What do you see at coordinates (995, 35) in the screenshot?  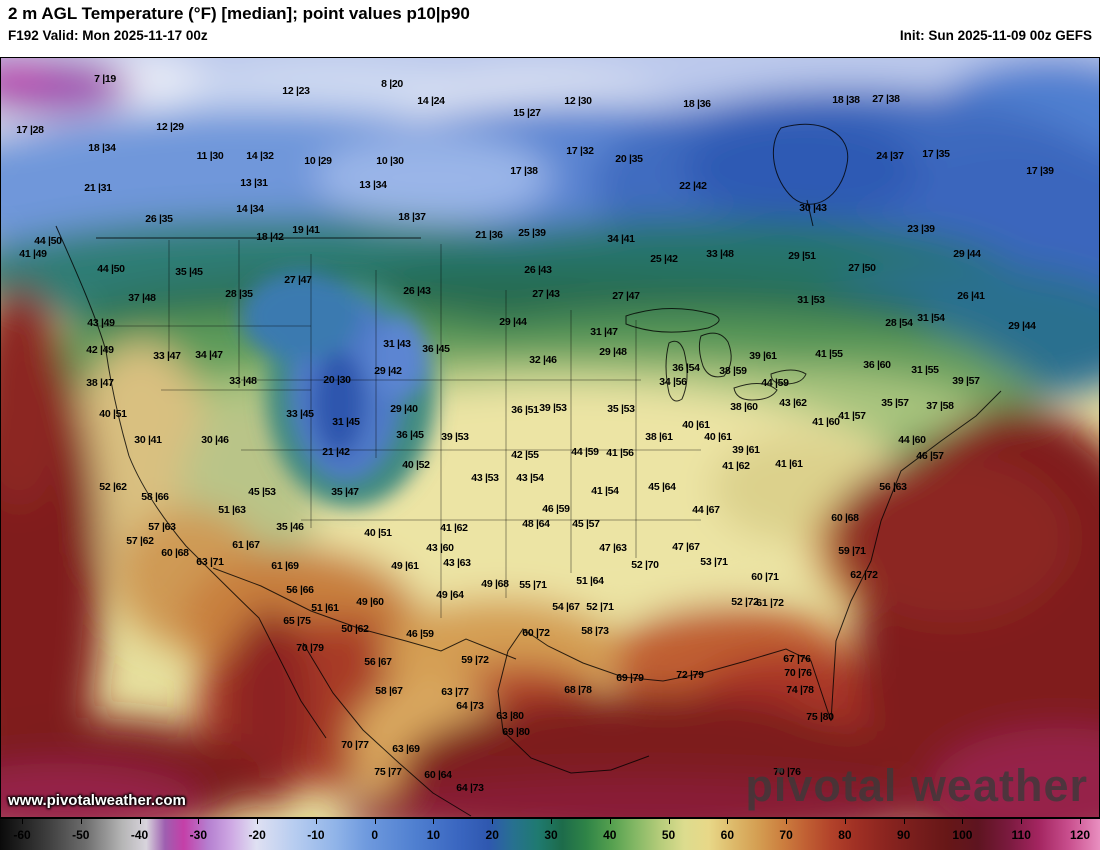 I see `init-time-label: Init: Sun 2025-11-09 00z GEFS` at bounding box center [995, 35].